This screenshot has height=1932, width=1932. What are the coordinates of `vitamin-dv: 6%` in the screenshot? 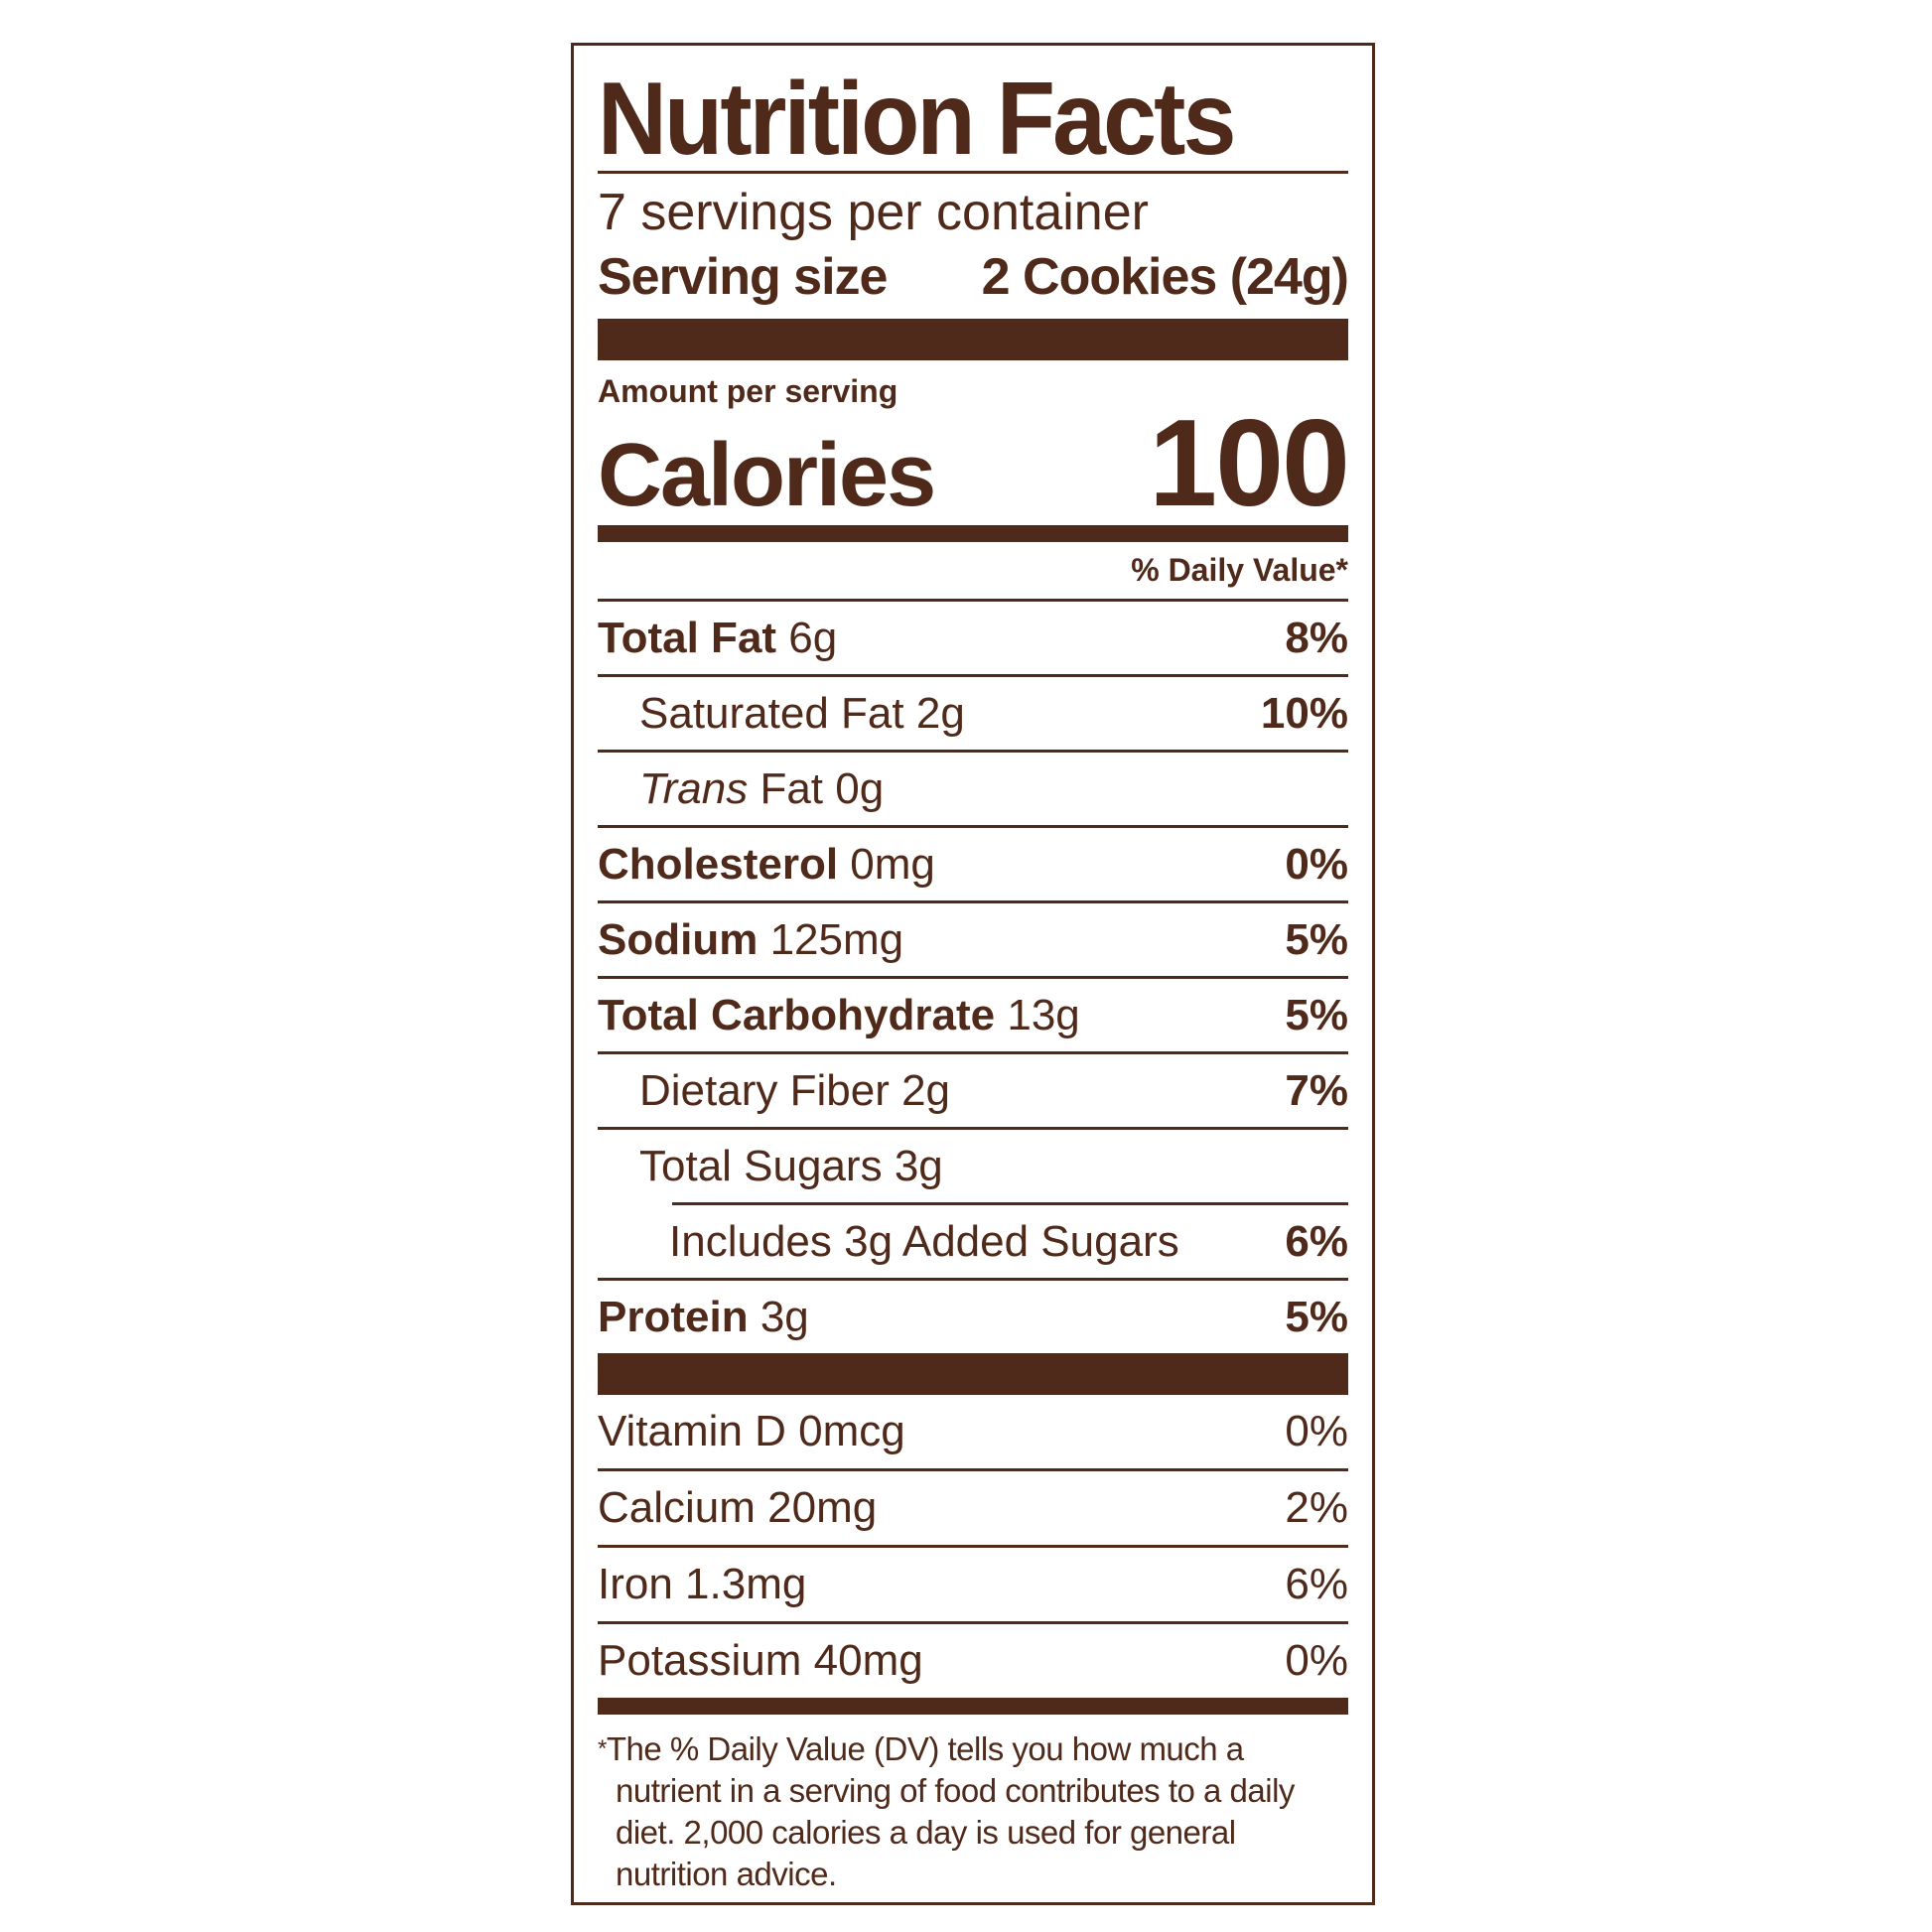 It's located at (1316, 1584).